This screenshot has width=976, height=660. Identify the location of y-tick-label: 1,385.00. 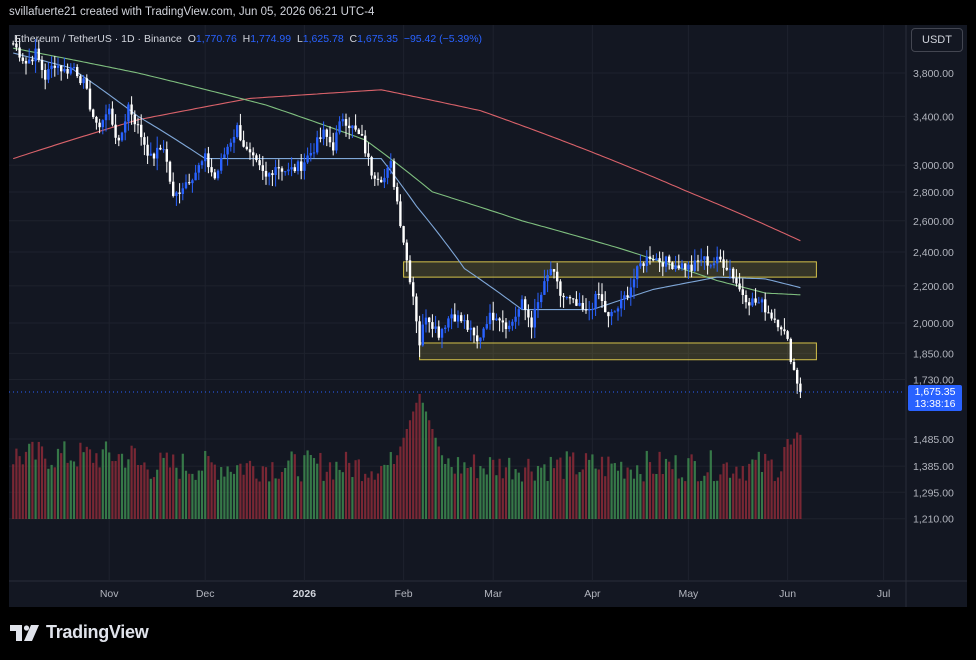
(933, 467).